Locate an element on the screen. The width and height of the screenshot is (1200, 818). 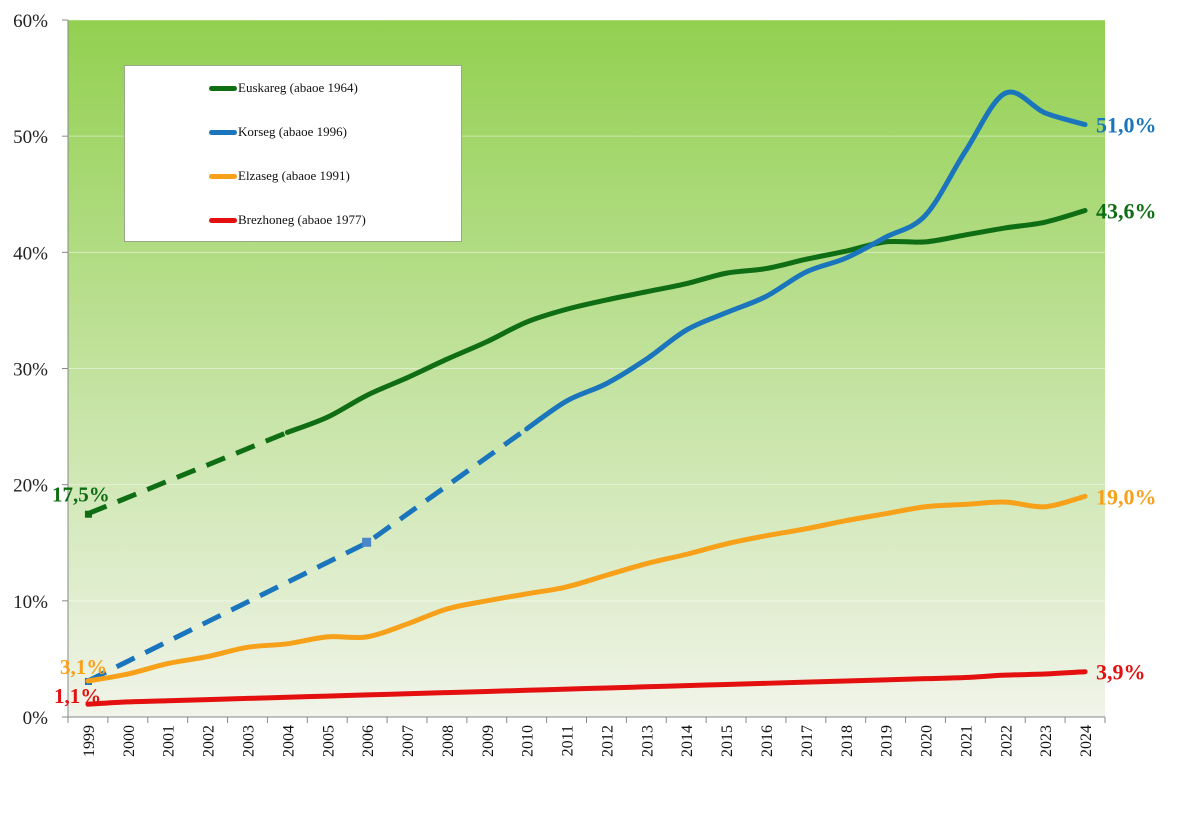
x-tick-label: 2008 is located at coordinates (448, 741).